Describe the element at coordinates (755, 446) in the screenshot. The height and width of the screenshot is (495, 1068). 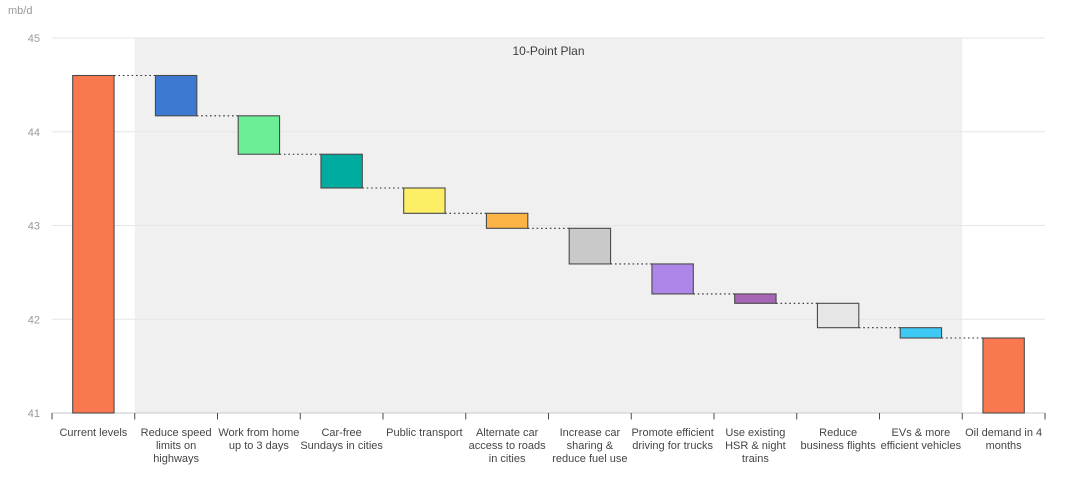
I see `x-axis-label: Use existing HSR & night trains` at that location.